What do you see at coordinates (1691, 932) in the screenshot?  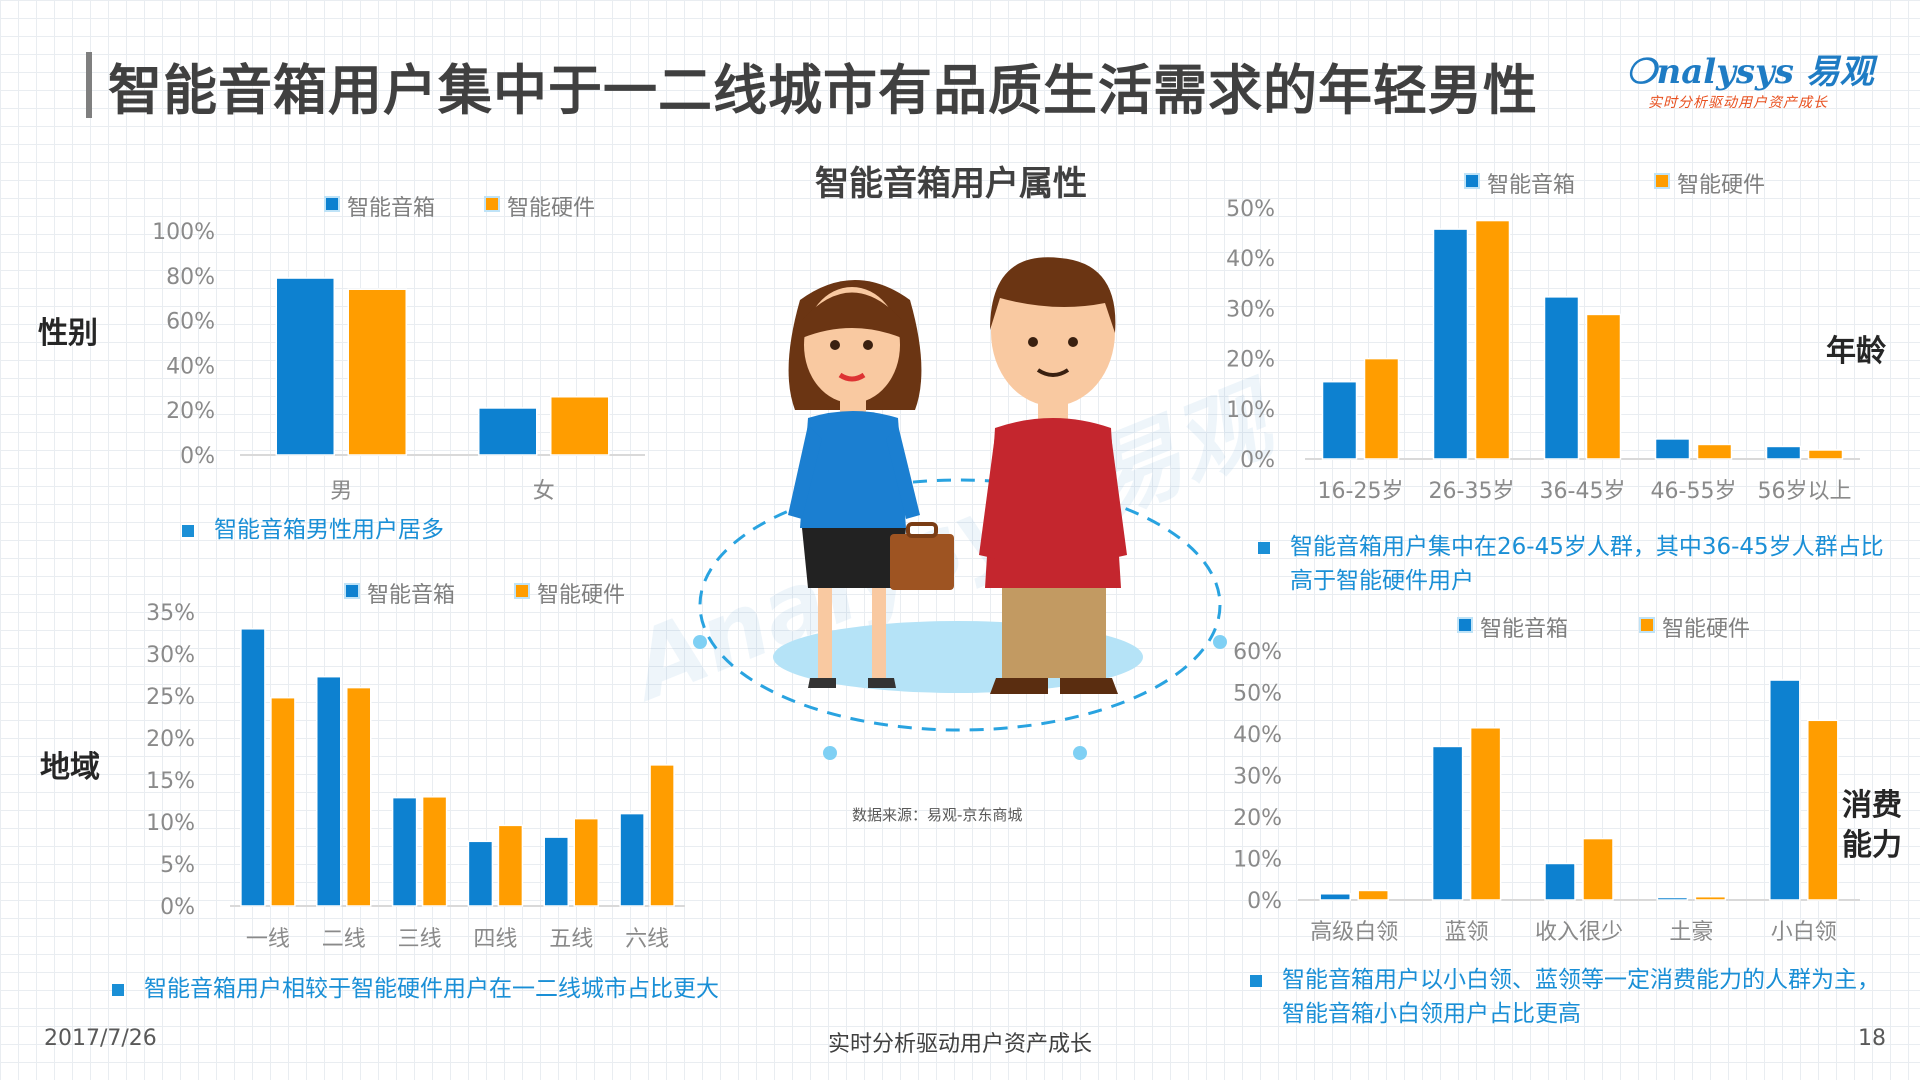 I see `x-category-label: 土豪` at bounding box center [1691, 932].